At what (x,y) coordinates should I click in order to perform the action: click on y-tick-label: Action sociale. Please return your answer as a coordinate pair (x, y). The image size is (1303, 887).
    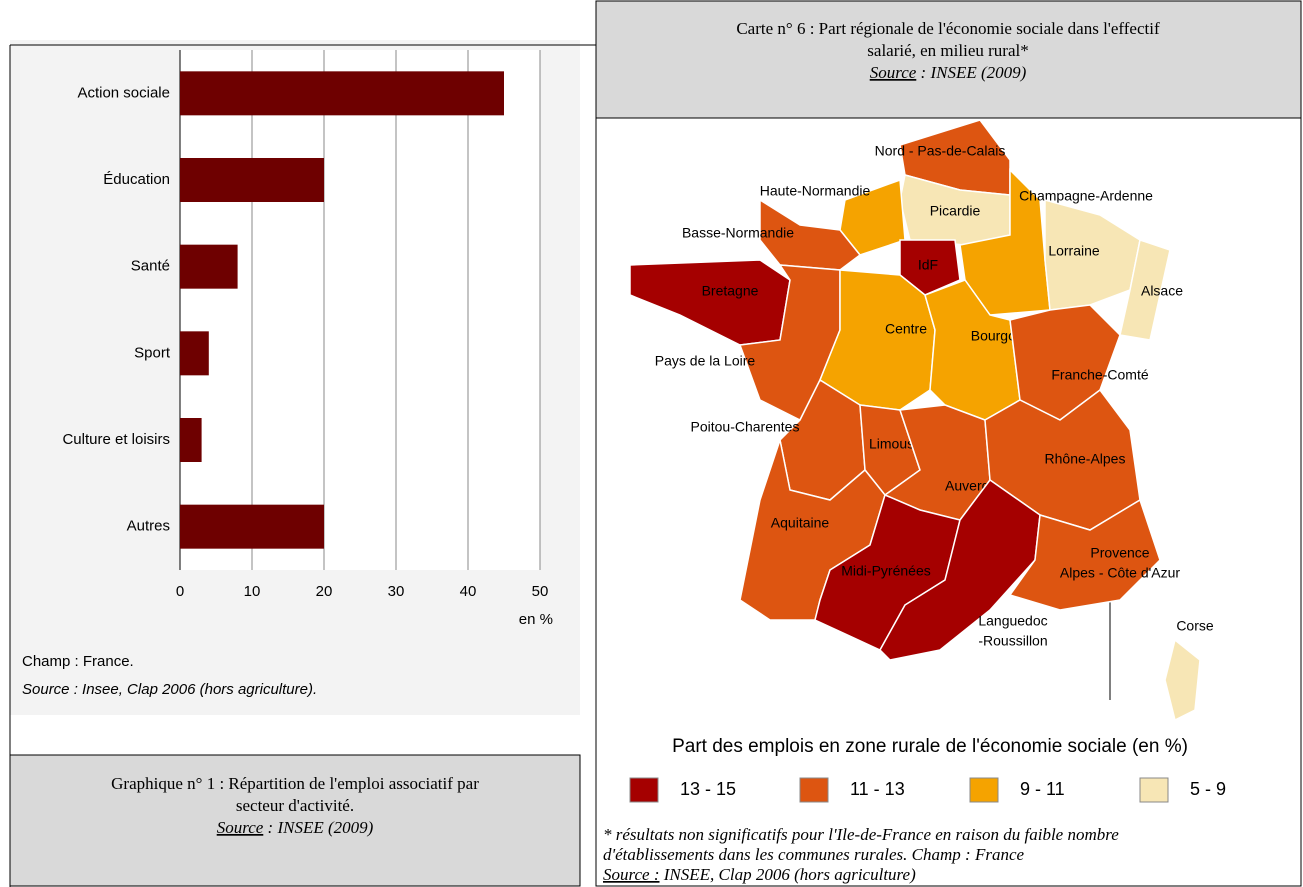
    Looking at the image, I should click on (123, 92).